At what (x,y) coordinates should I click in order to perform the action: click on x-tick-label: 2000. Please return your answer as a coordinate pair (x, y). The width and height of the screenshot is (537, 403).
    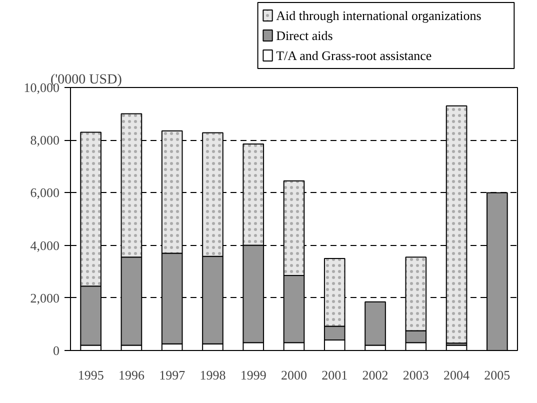
    Looking at the image, I should click on (294, 375).